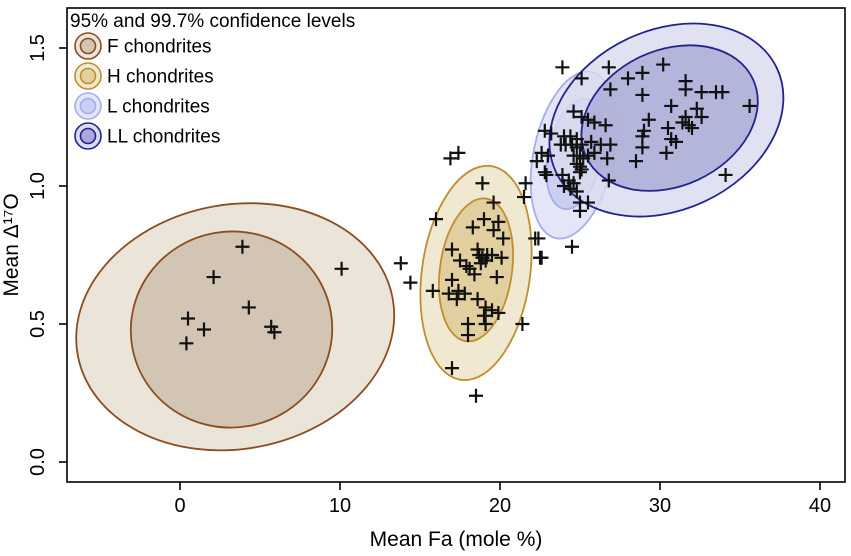 The image size is (851, 556). Describe the element at coordinates (340, 506) in the screenshot. I see `x-tick-label: 10` at that location.